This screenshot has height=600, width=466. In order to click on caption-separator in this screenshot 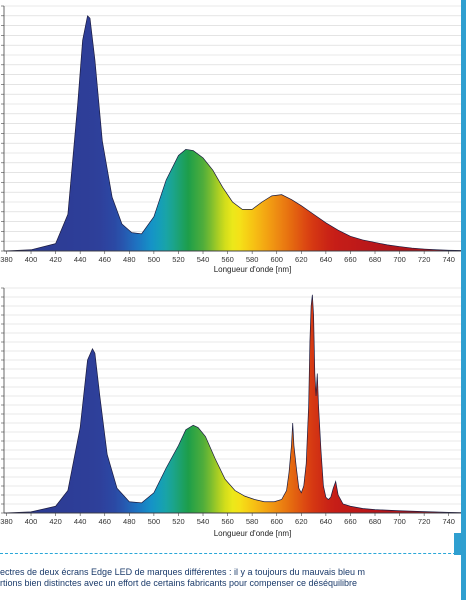, I will do `click(233, 553)`.